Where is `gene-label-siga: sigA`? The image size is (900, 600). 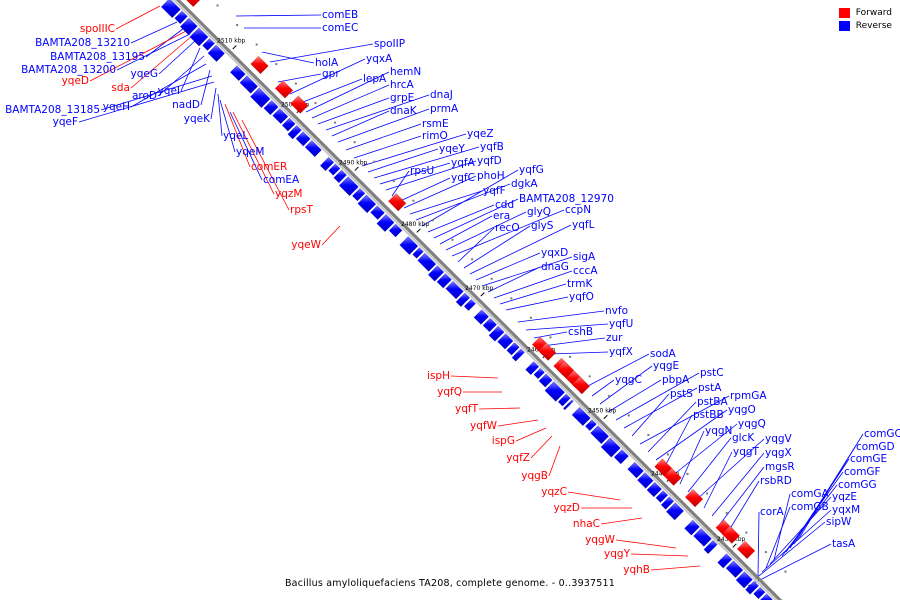 gene-label-siga: sigA is located at coordinates (584, 257).